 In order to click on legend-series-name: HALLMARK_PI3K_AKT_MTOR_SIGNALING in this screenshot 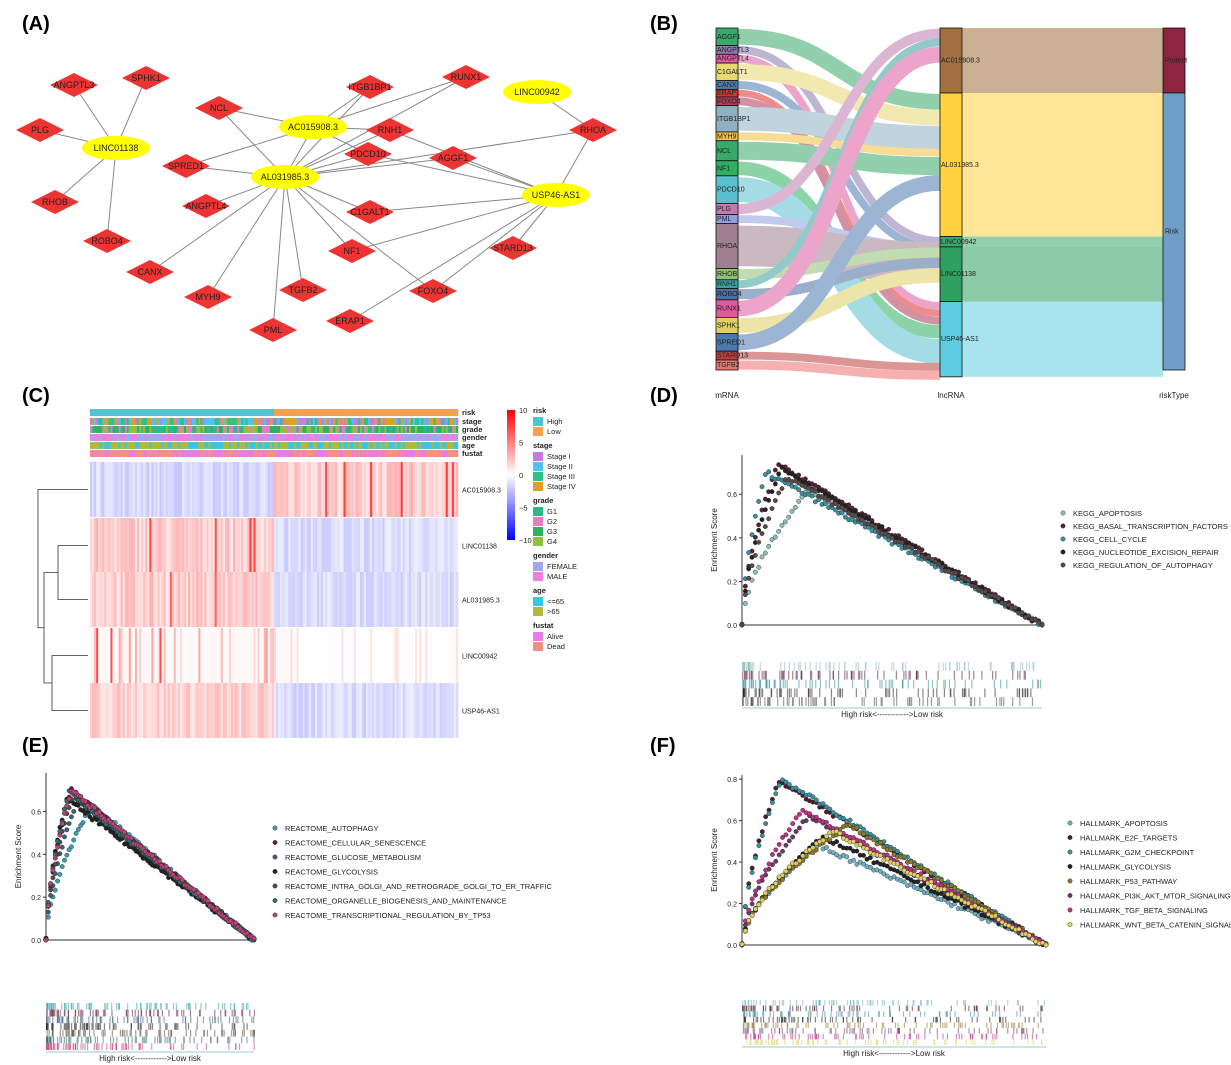, I will do `click(1155, 896)`.